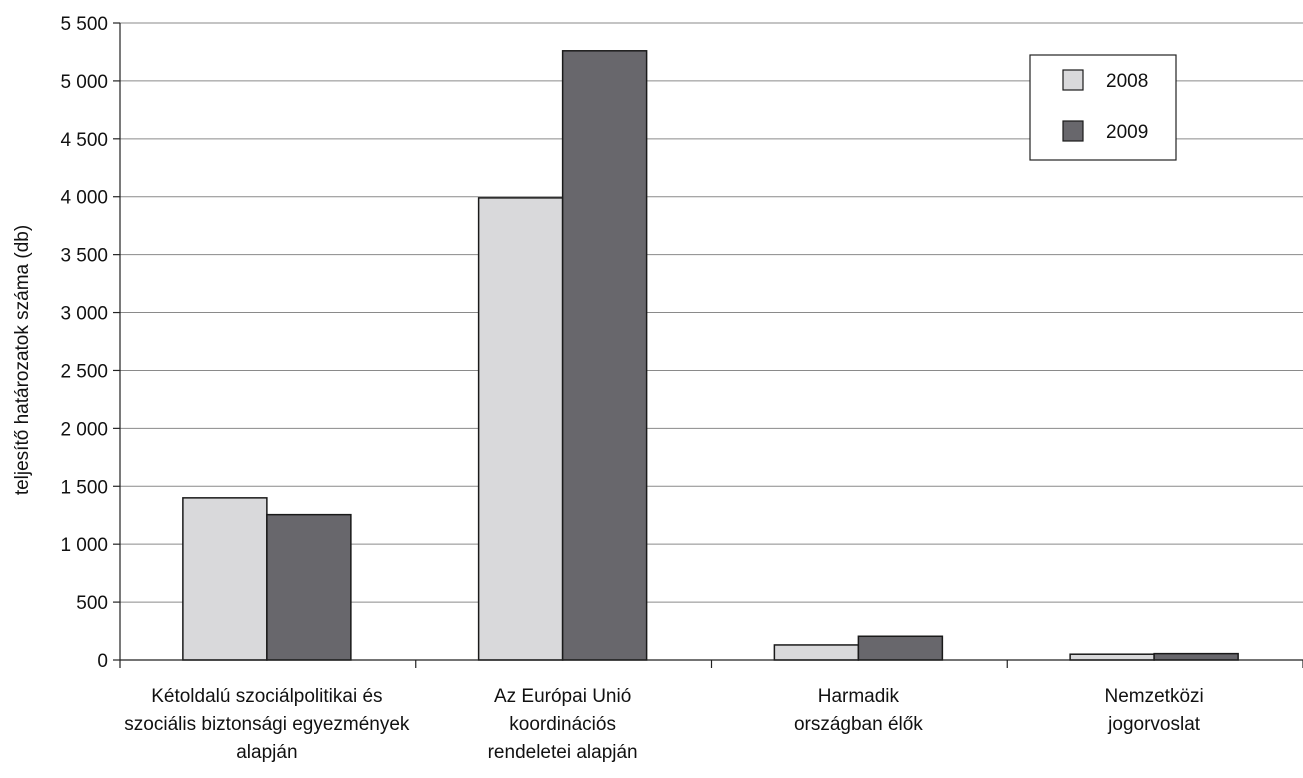 The image size is (1303, 778). I want to click on y-tick-label: 1 500, so click(84, 487).